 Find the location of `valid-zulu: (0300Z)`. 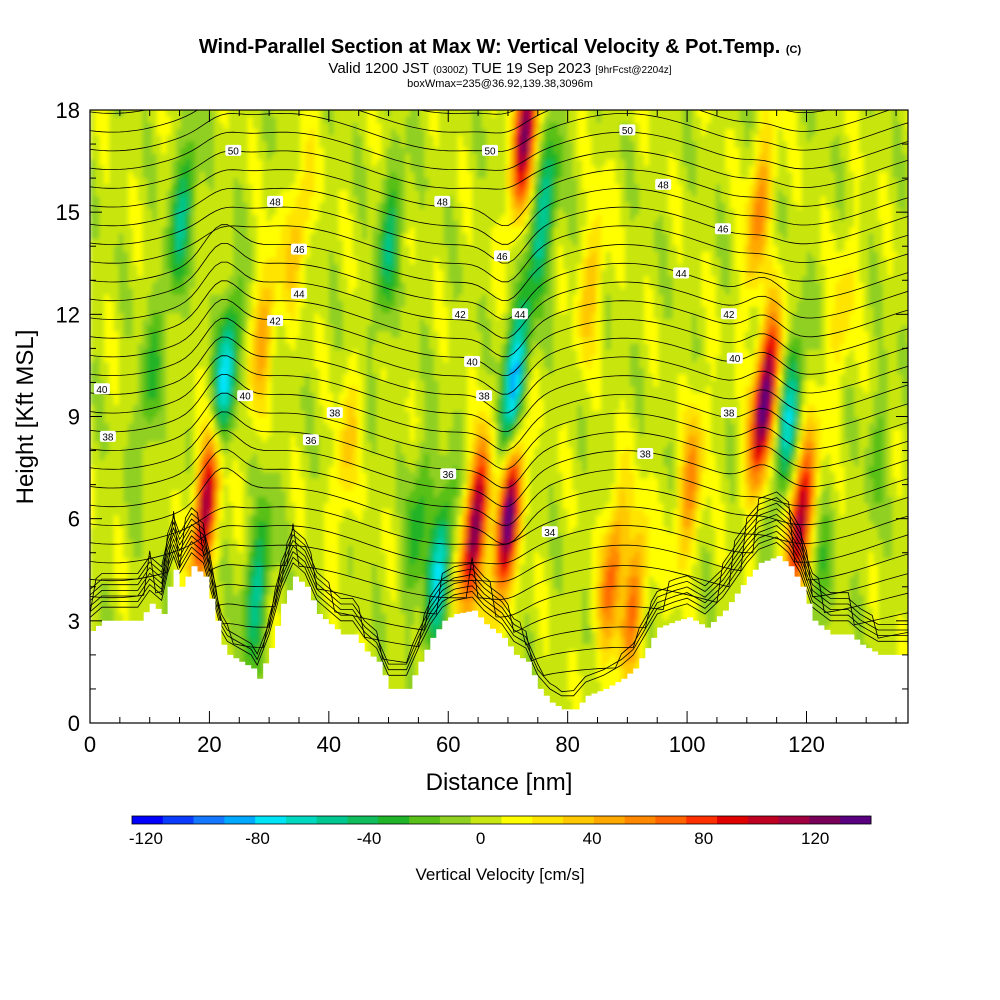

valid-zulu: (0300Z) is located at coordinates (450, 70).